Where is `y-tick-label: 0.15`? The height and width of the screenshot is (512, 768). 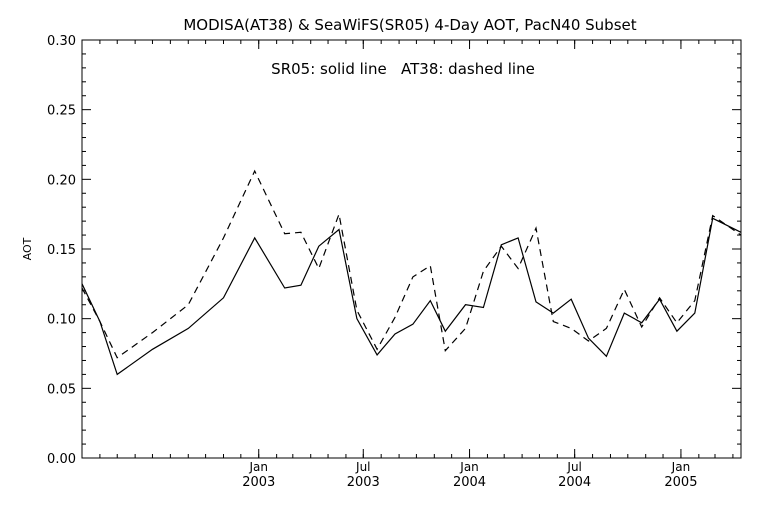
y-tick-label: 0.15 is located at coordinates (61, 250).